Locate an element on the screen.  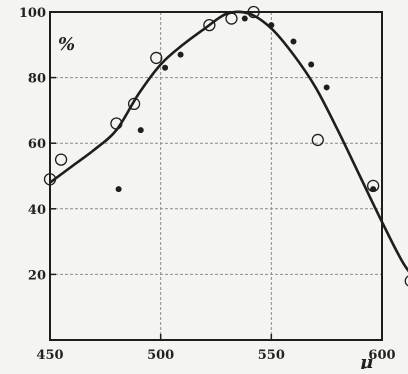
y-tick-label: 80 is located at coordinates (37, 79).